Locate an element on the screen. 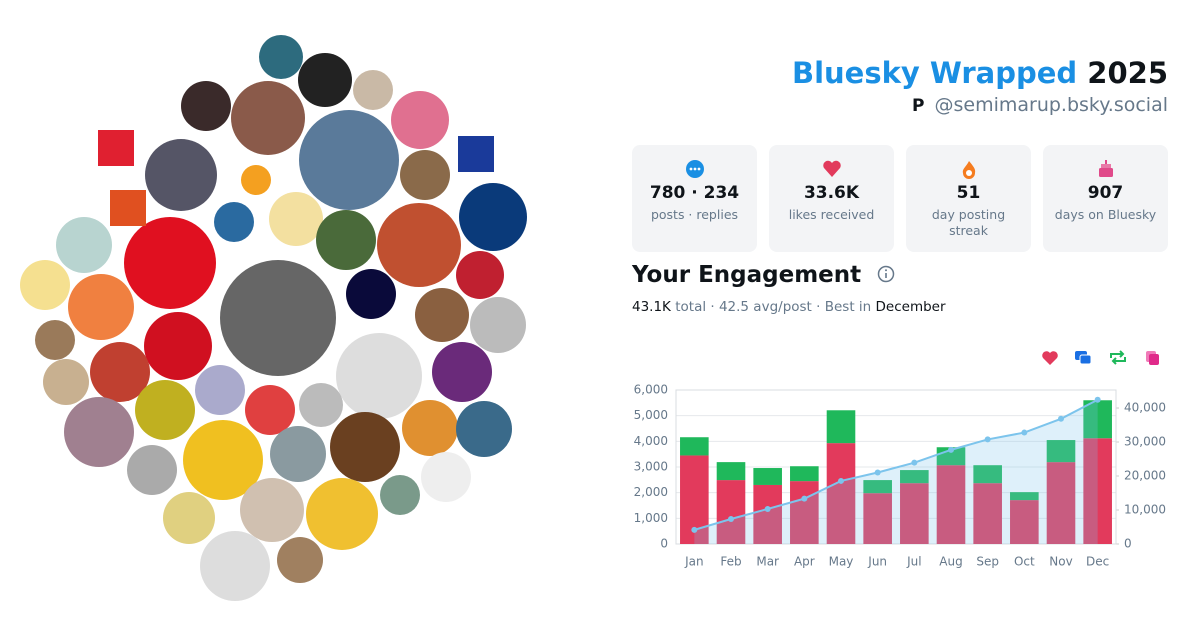 The image size is (1200, 630). y2-tick-label: 10,000 is located at coordinates (1145, 510).